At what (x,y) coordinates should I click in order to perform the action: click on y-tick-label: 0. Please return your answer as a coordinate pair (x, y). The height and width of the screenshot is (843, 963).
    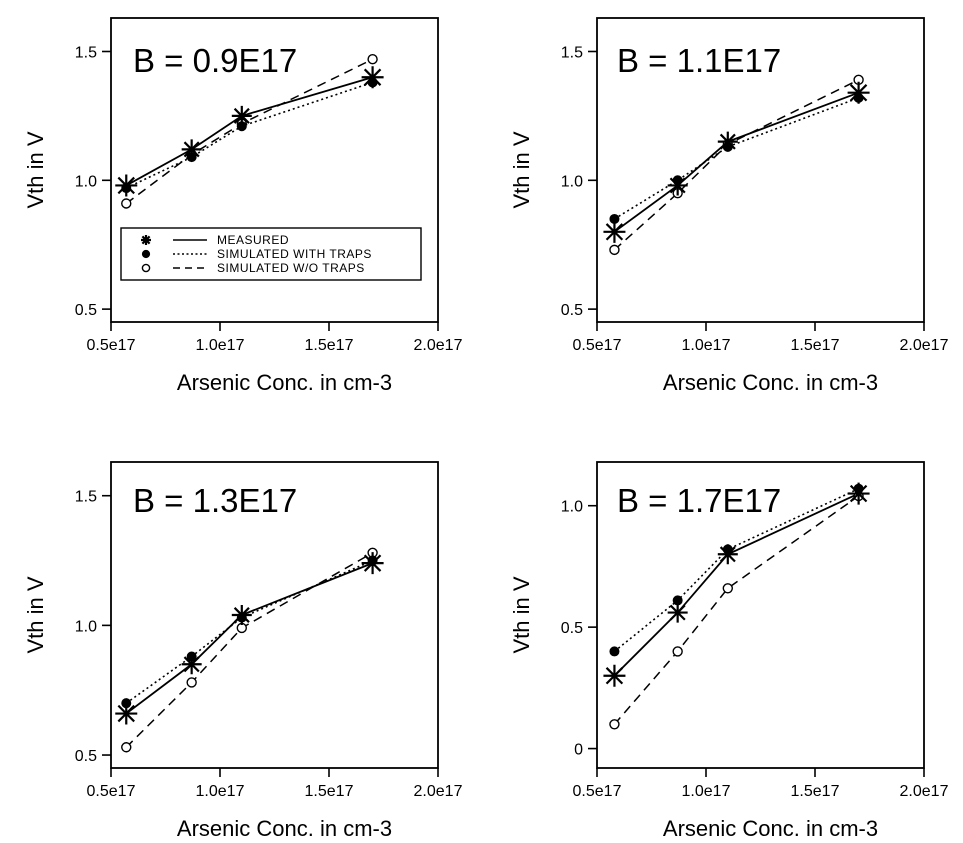
    Looking at the image, I should click on (578, 750).